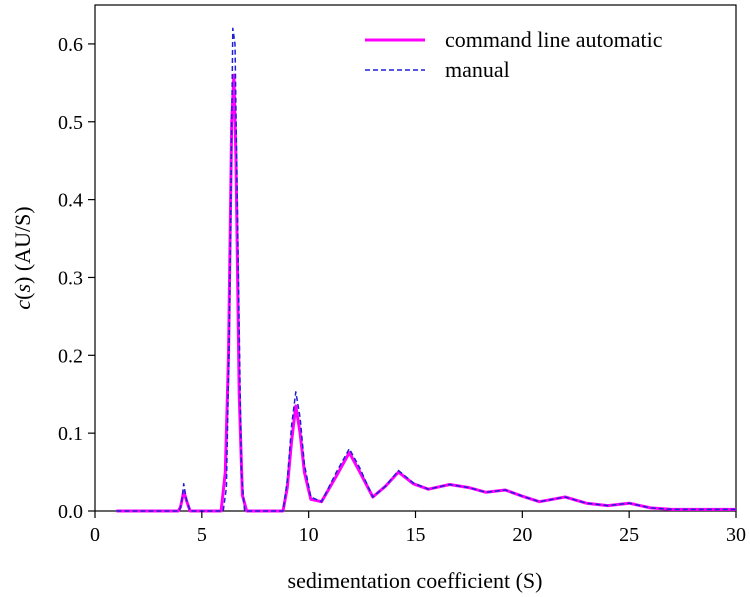 The height and width of the screenshot is (597, 750). Describe the element at coordinates (70, 434) in the screenshot. I see `y-tick-label: 0.1` at that location.